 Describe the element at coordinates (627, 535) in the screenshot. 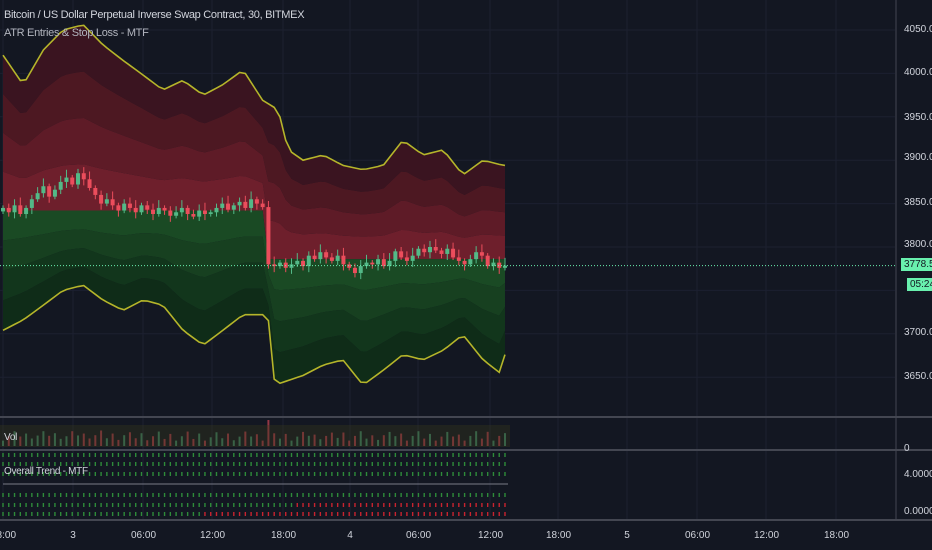

I see `time-tick: 5` at that location.